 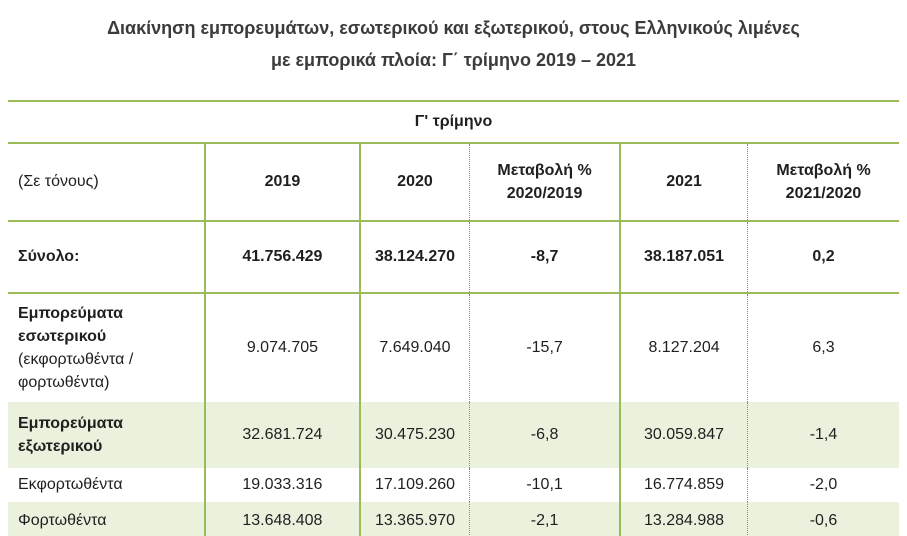 What do you see at coordinates (106, 182) in the screenshot?
I see `column-header-unit: (Σε τόνους)` at bounding box center [106, 182].